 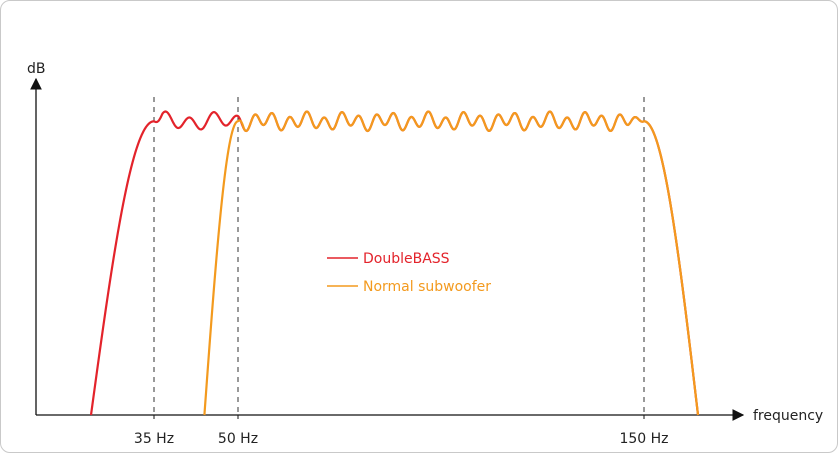 I want to click on y-axis-label: dB, so click(x=36, y=69).